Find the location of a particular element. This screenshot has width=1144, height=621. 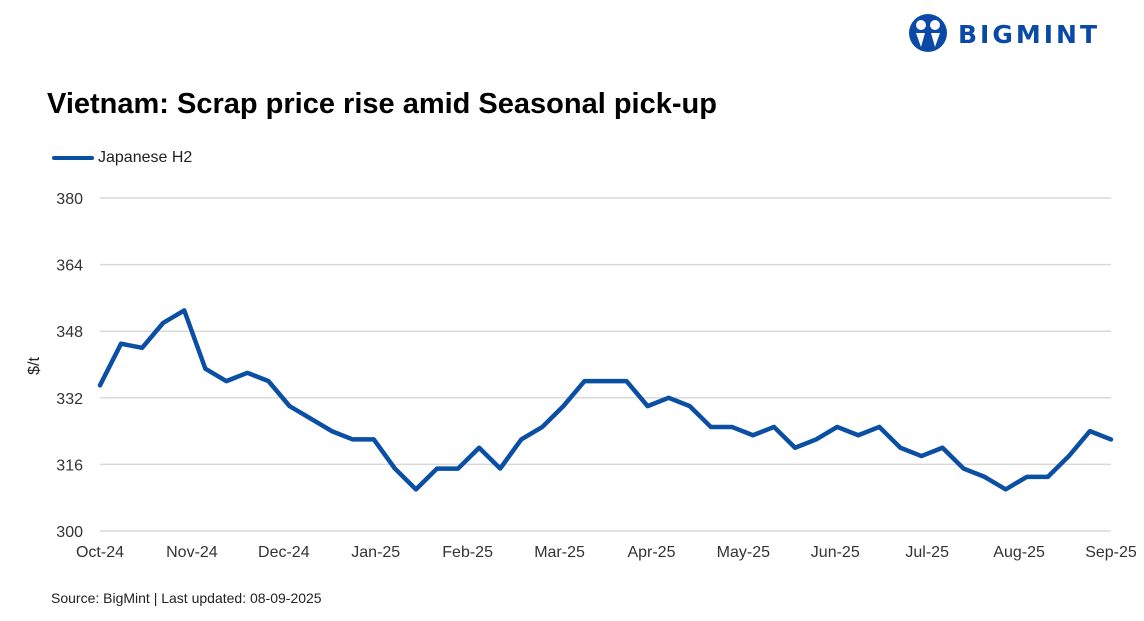

x-tick-label: Dec-24 is located at coordinates (284, 552).